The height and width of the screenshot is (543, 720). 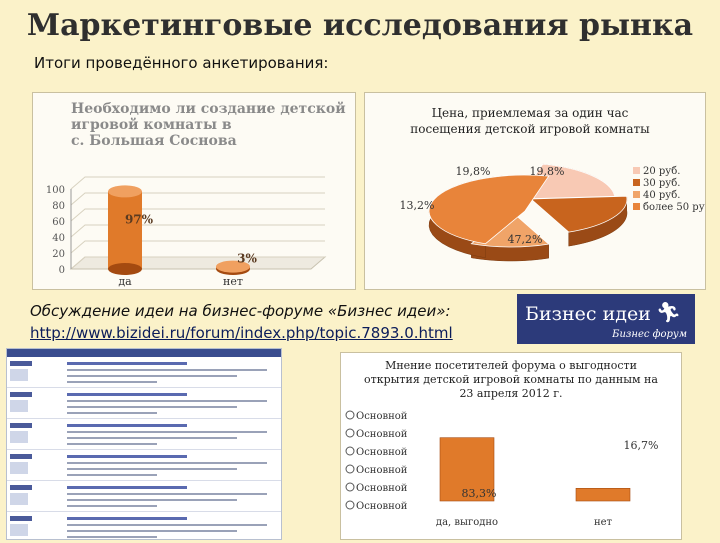 I want to click on y-tick-label: 0, so click(x=62, y=270).